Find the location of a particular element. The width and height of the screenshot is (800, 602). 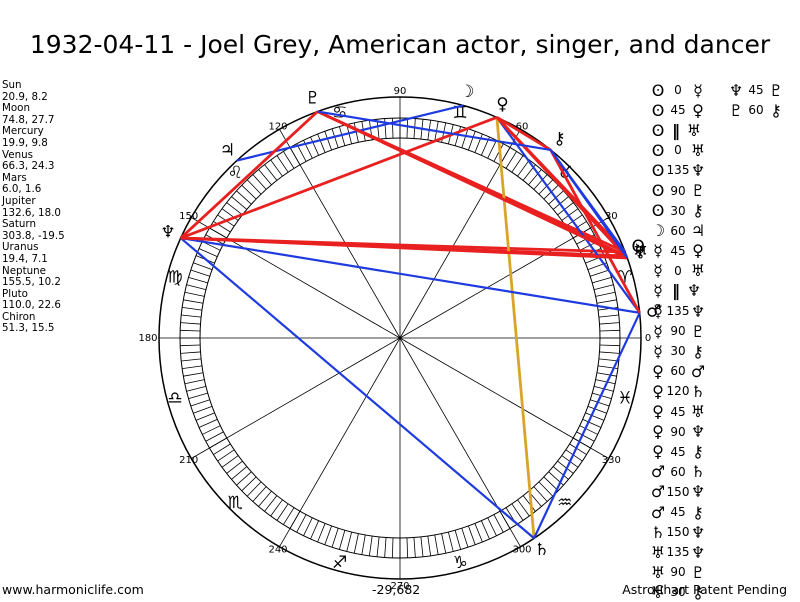

aspect-planet-2-glyph: ♇ is located at coordinates (698, 191).